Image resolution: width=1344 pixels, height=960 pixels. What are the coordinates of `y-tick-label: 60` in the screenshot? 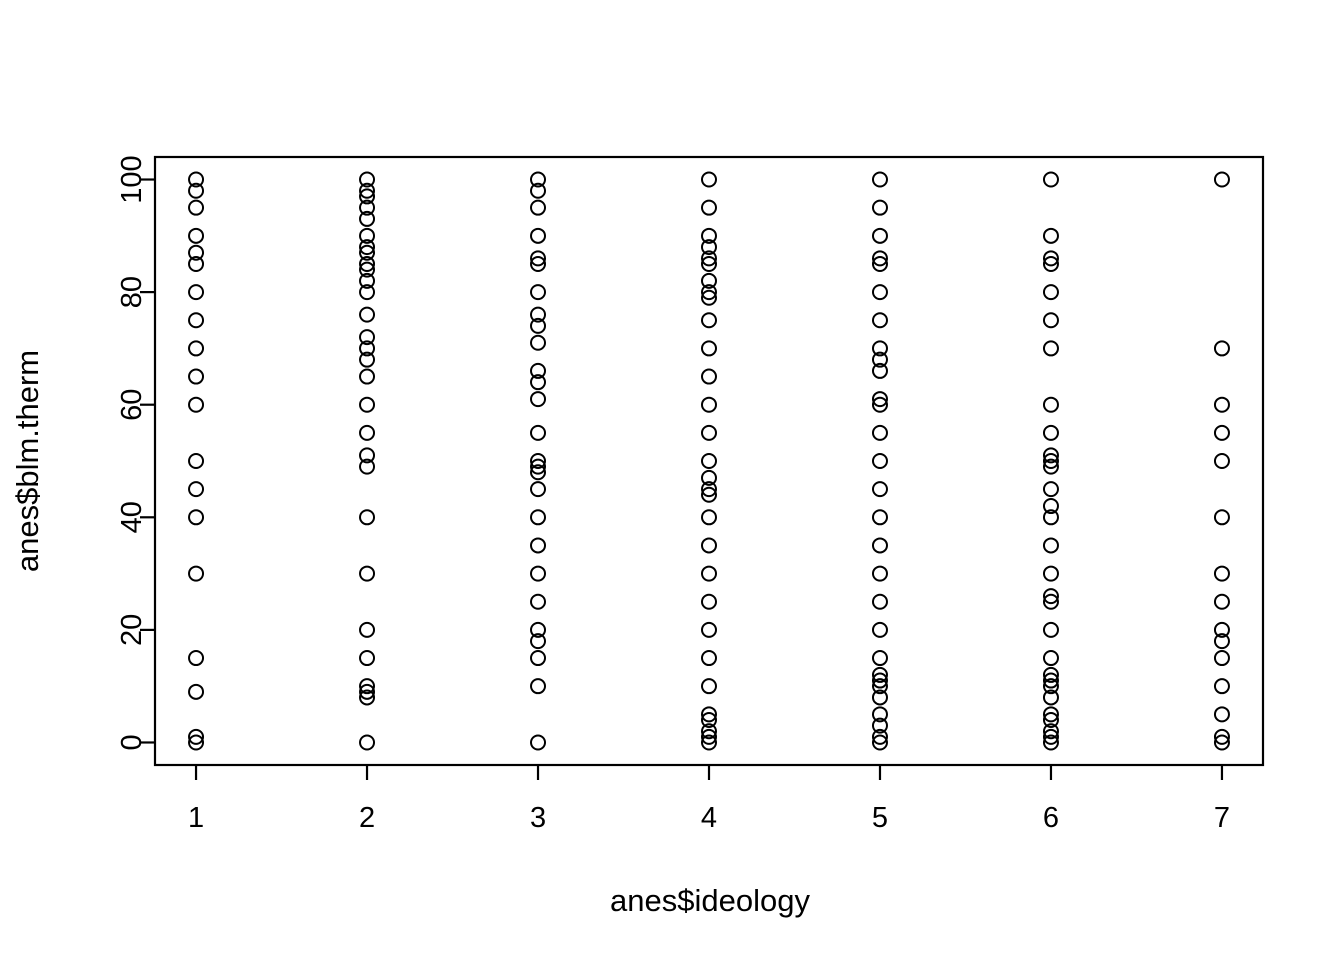 It's located at (132, 405).